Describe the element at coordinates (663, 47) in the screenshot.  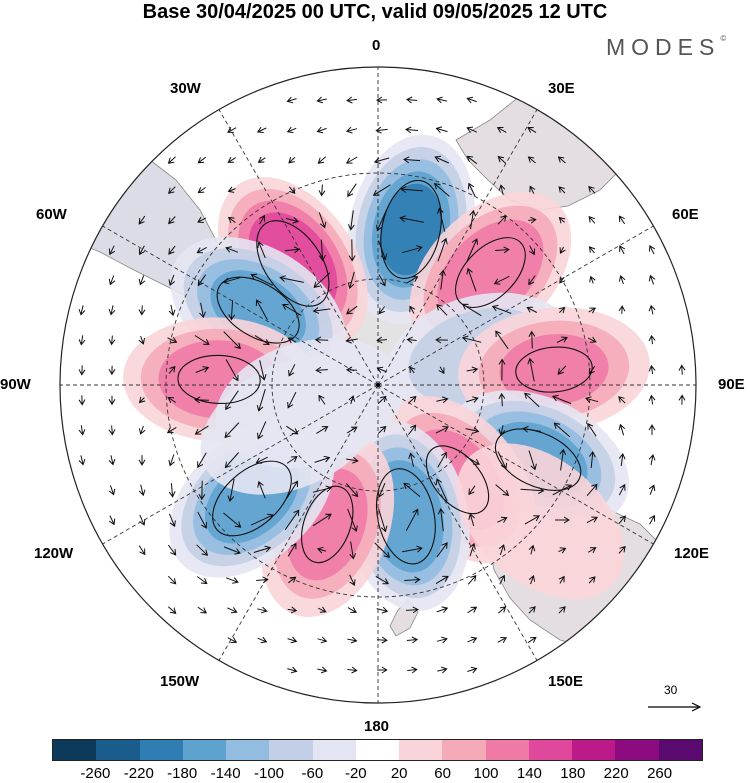
I see `brand-name: MODES` at that location.